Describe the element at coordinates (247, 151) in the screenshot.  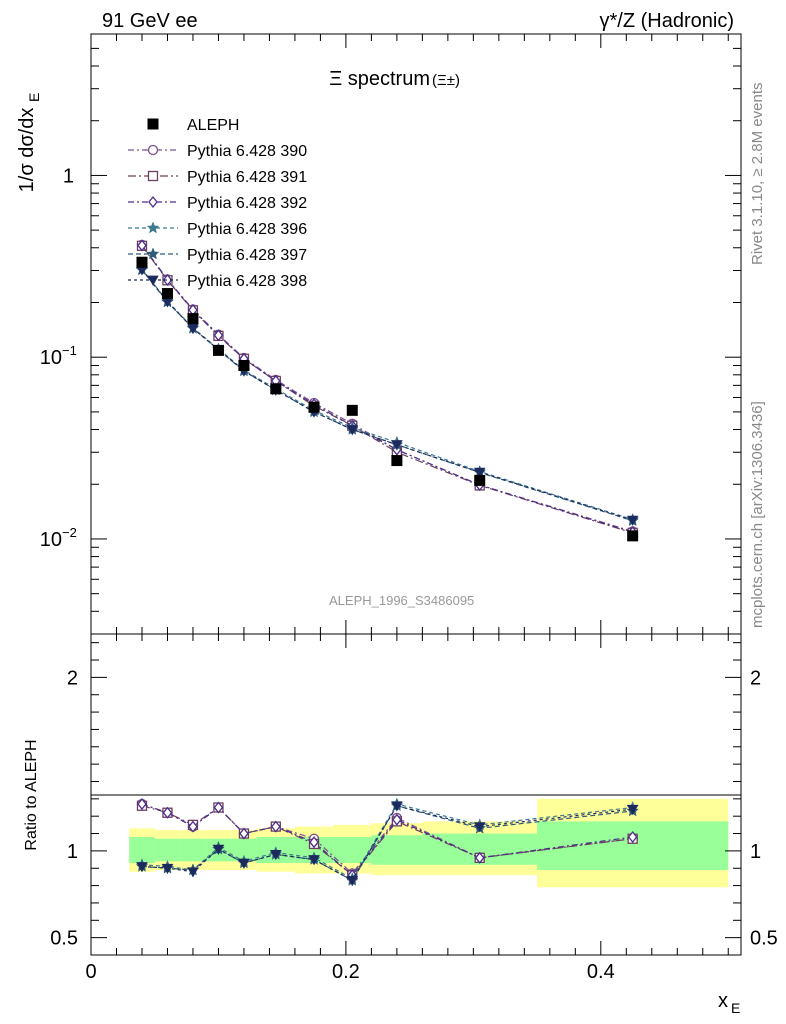
I see `legend-label: Pythia 6.428 390` at that location.